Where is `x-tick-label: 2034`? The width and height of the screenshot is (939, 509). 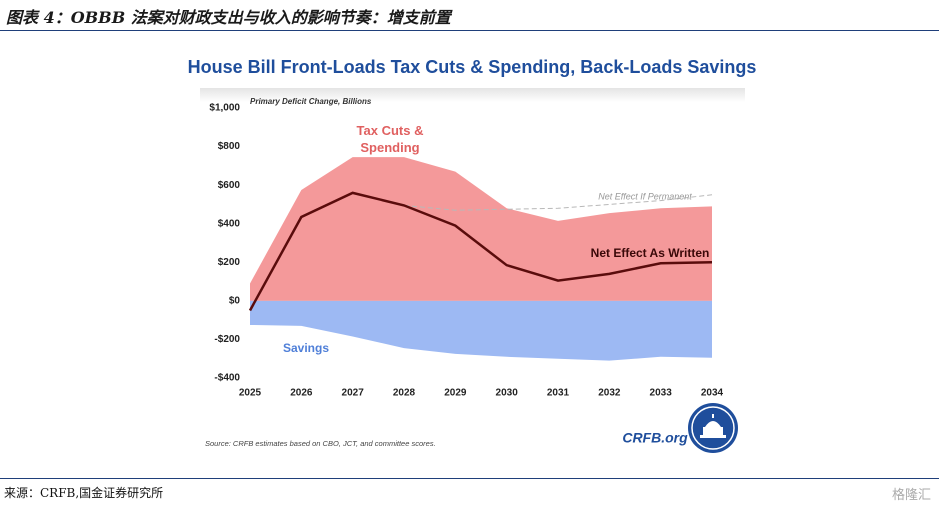
x-tick-label: 2034 is located at coordinates (712, 393).